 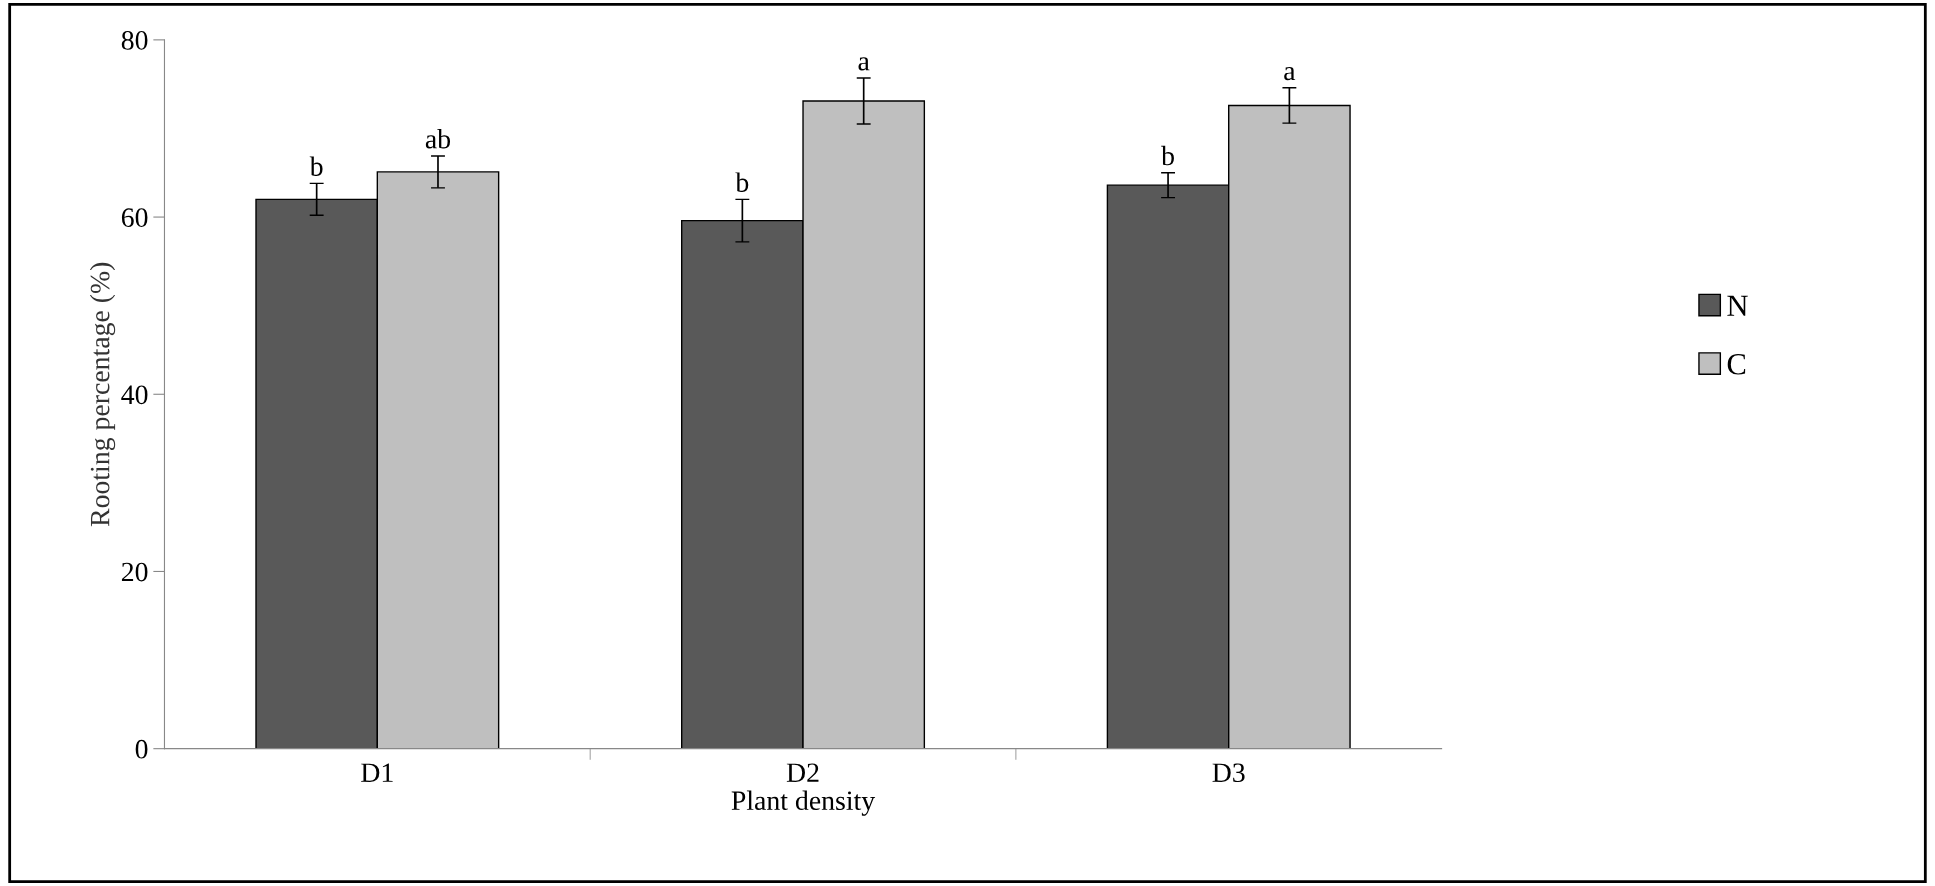 What do you see at coordinates (802, 772) in the screenshot?
I see `x-tick-label: D2` at bounding box center [802, 772].